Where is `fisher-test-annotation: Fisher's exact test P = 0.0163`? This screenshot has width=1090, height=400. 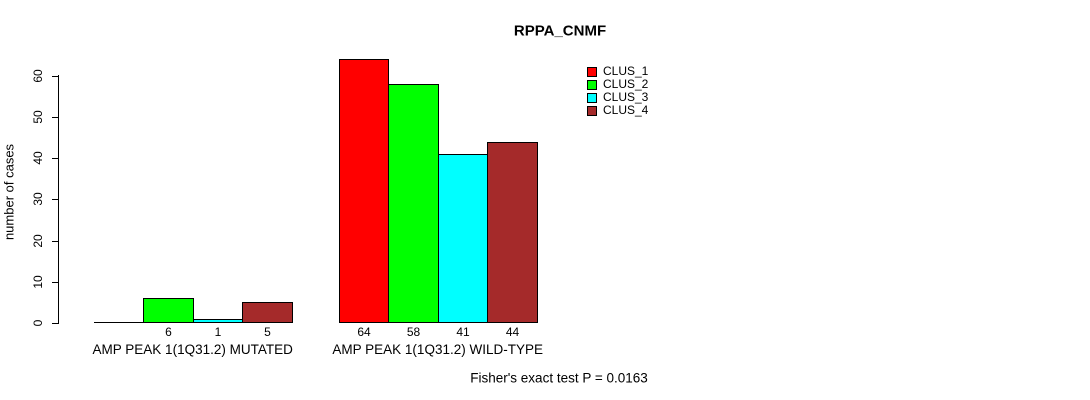
fisher-test-annotation: Fisher's exact test P = 0.0163 is located at coordinates (559, 378).